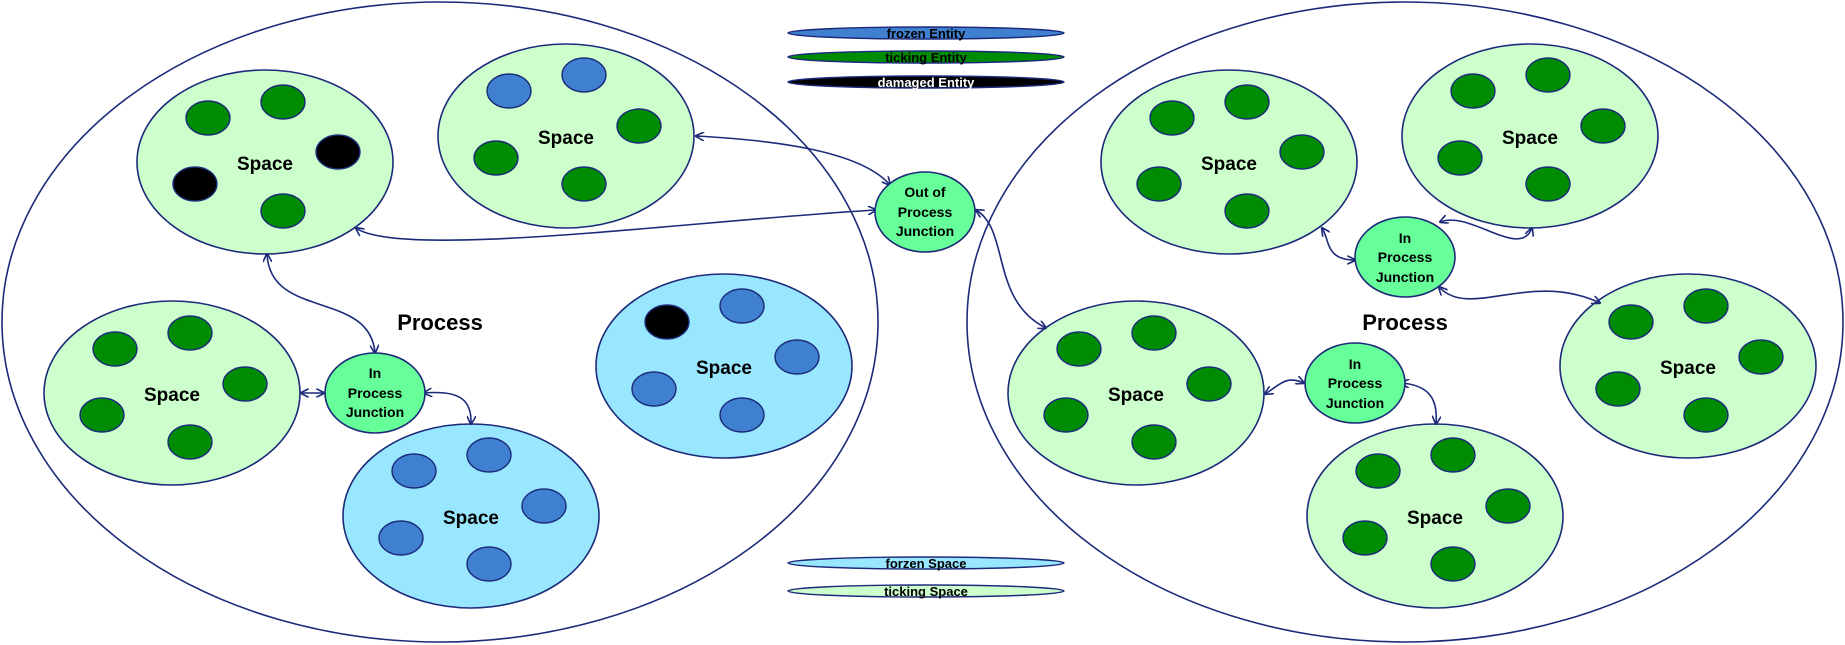 This screenshot has width=1845, height=645. I want to click on space-left-top-left: Space, so click(265, 162).